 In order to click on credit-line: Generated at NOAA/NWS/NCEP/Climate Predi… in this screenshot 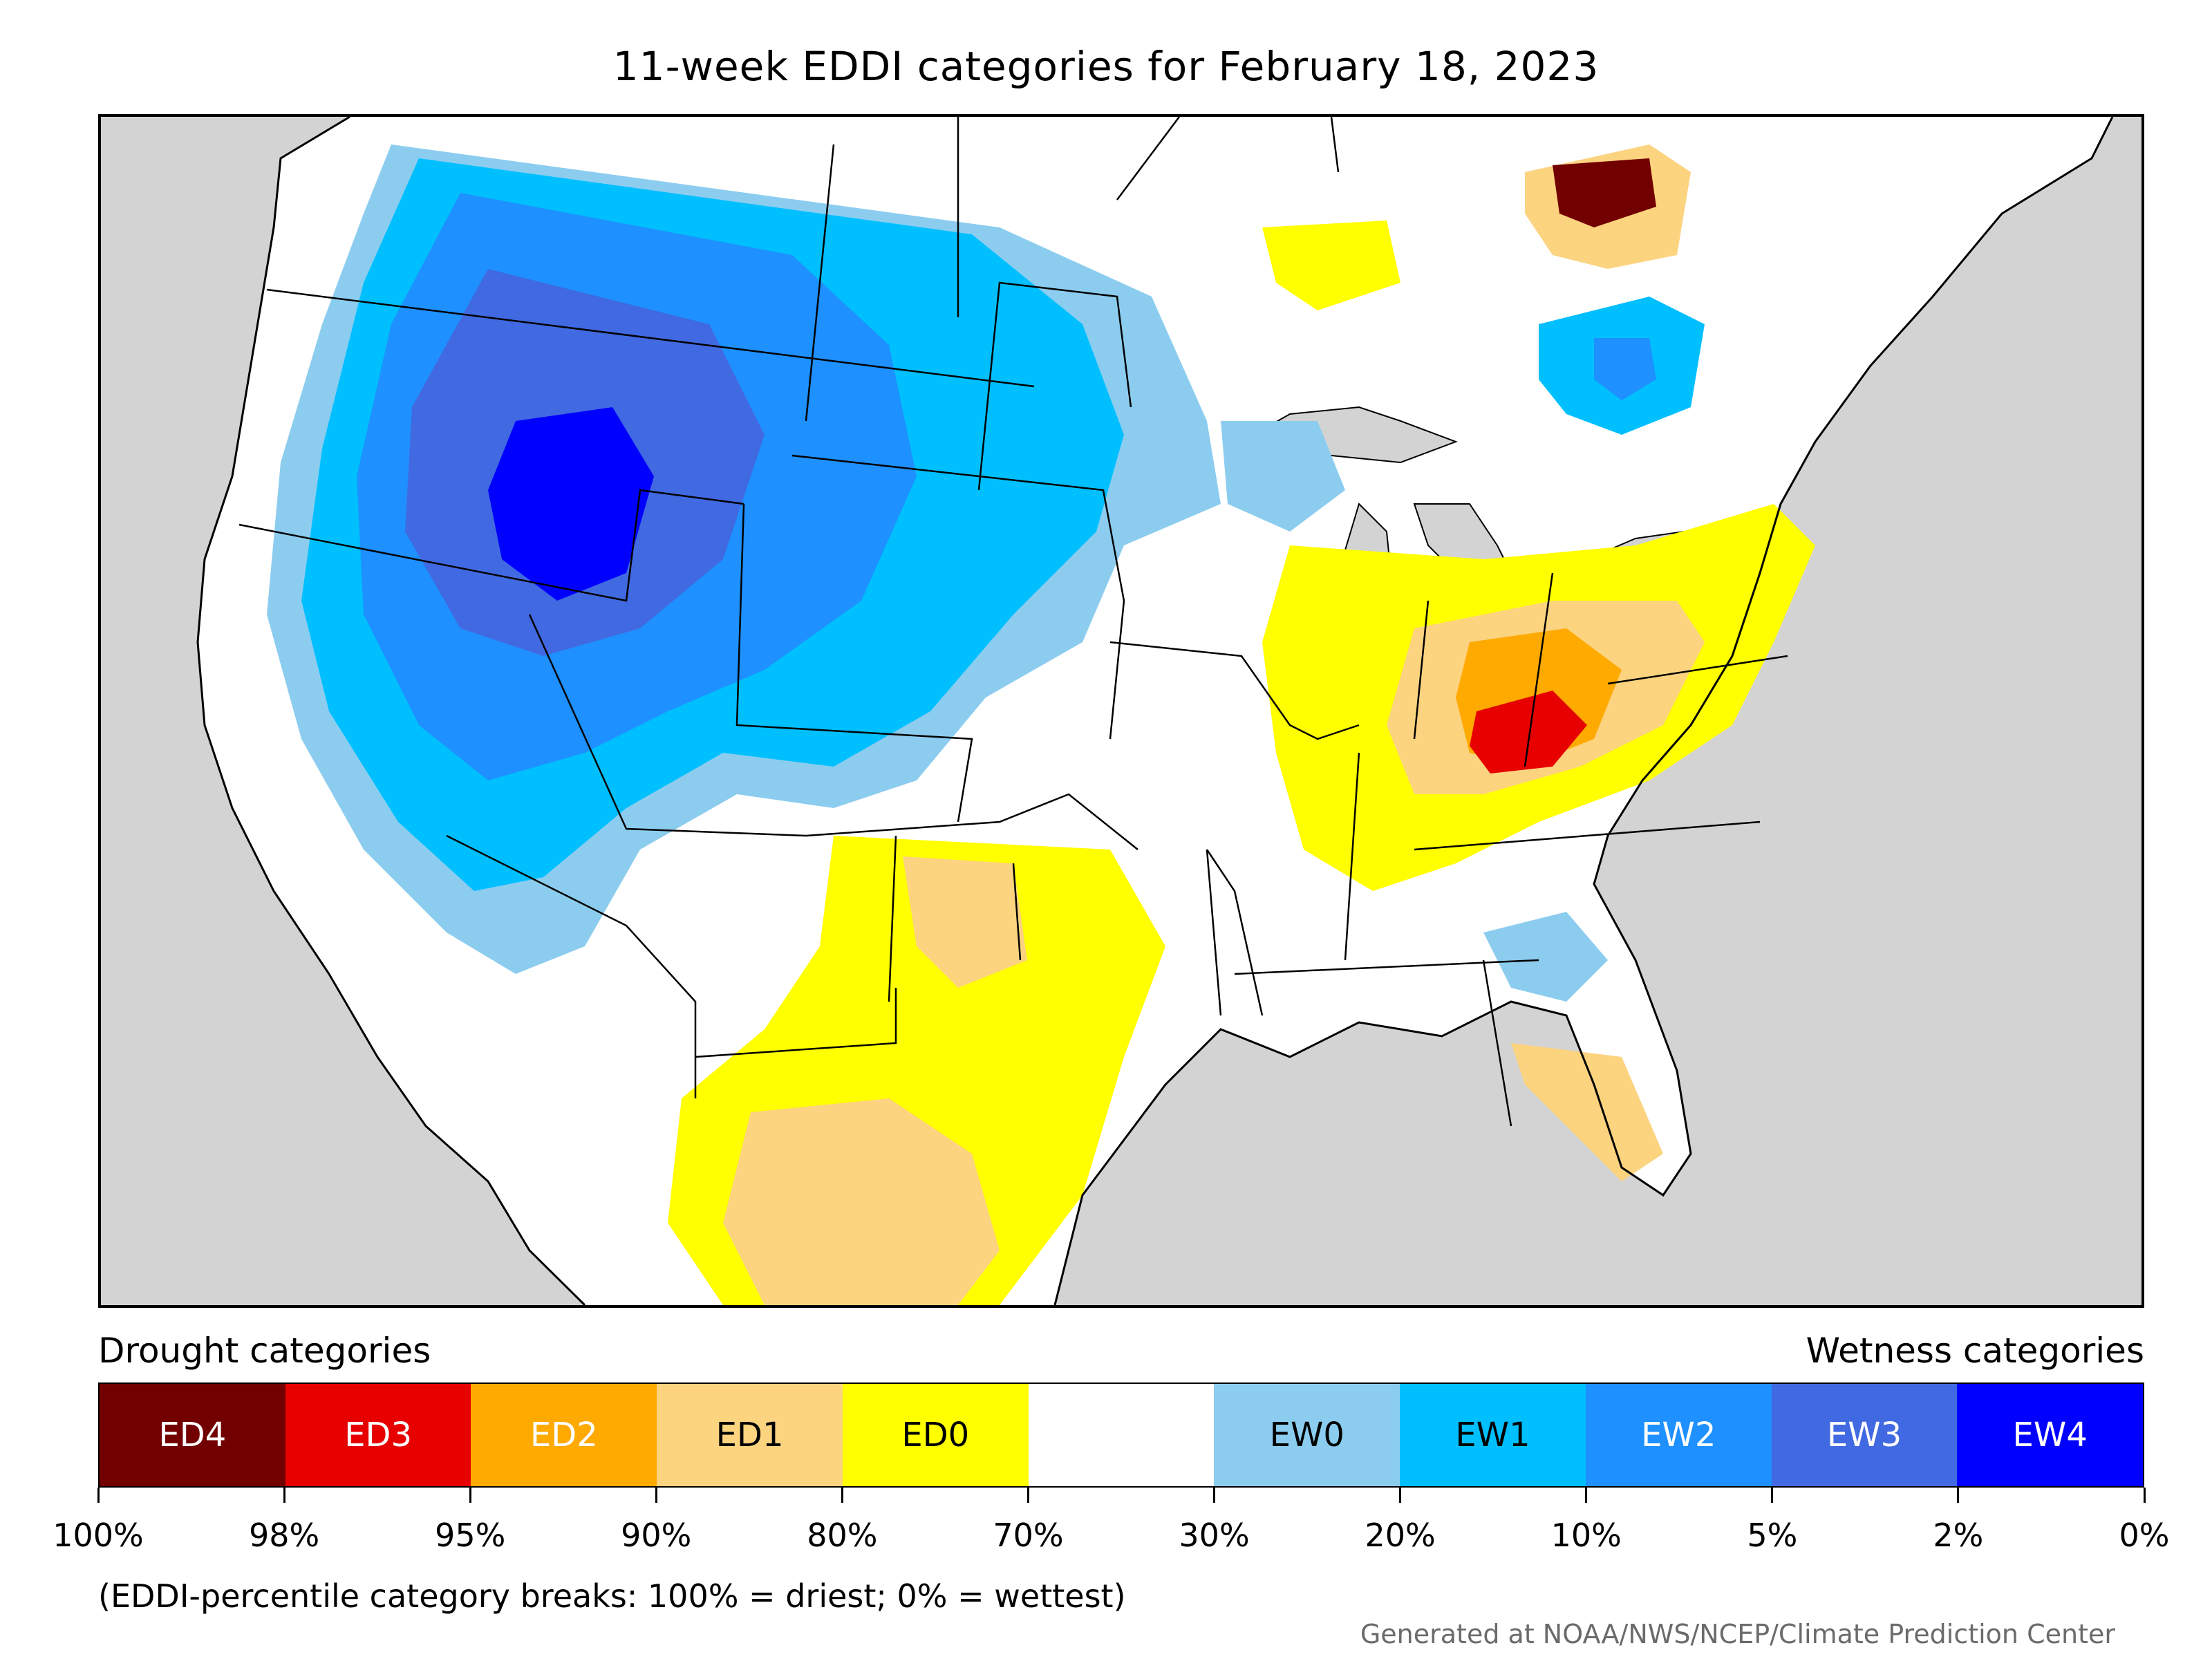, I will do `click(1737, 1634)`.